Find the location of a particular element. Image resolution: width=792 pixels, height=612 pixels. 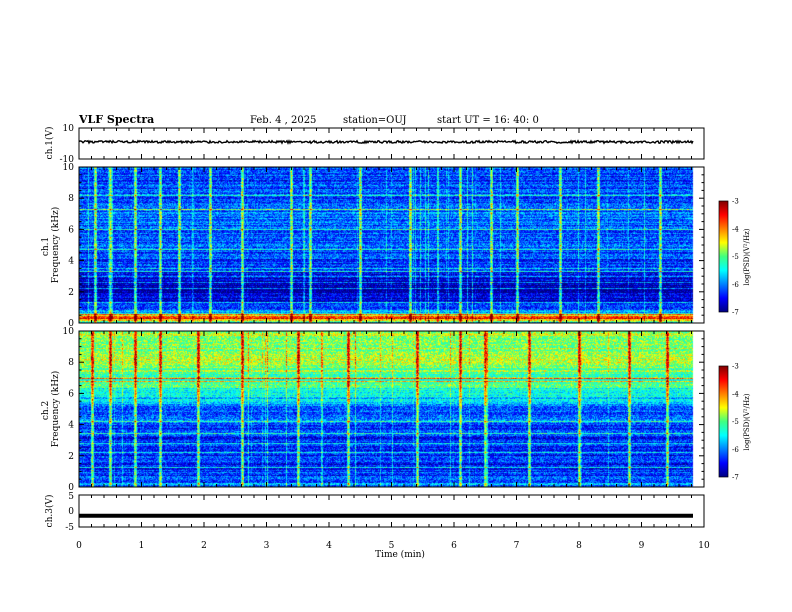

x-tick-labels: 0 1 2 3 4 5 6 7 8 9 10 is located at coordinates (393, 546).